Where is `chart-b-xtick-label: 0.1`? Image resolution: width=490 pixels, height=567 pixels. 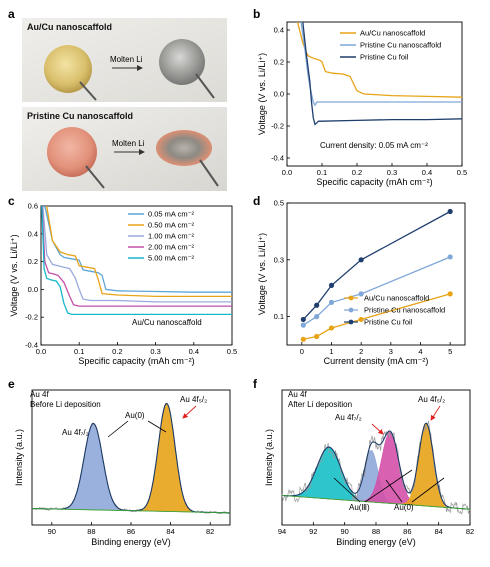
chart-b-xtick-label: 0.1 is located at coordinates (322, 172).